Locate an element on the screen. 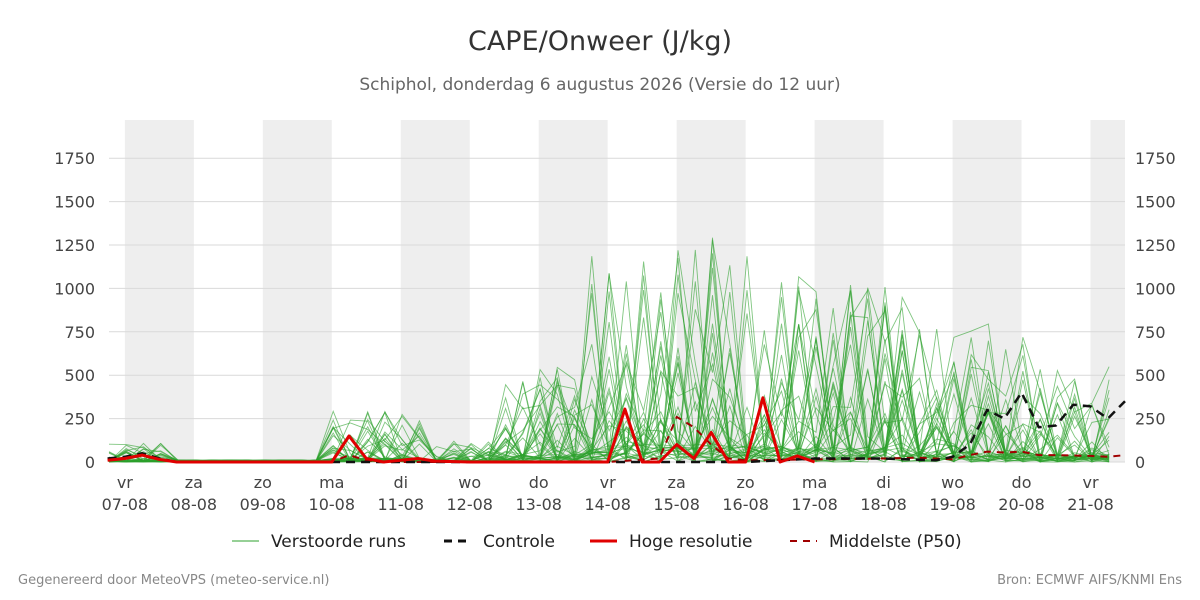 The width and height of the screenshot is (1200, 600). y-tick-left-500: 500 is located at coordinates (79, 375).